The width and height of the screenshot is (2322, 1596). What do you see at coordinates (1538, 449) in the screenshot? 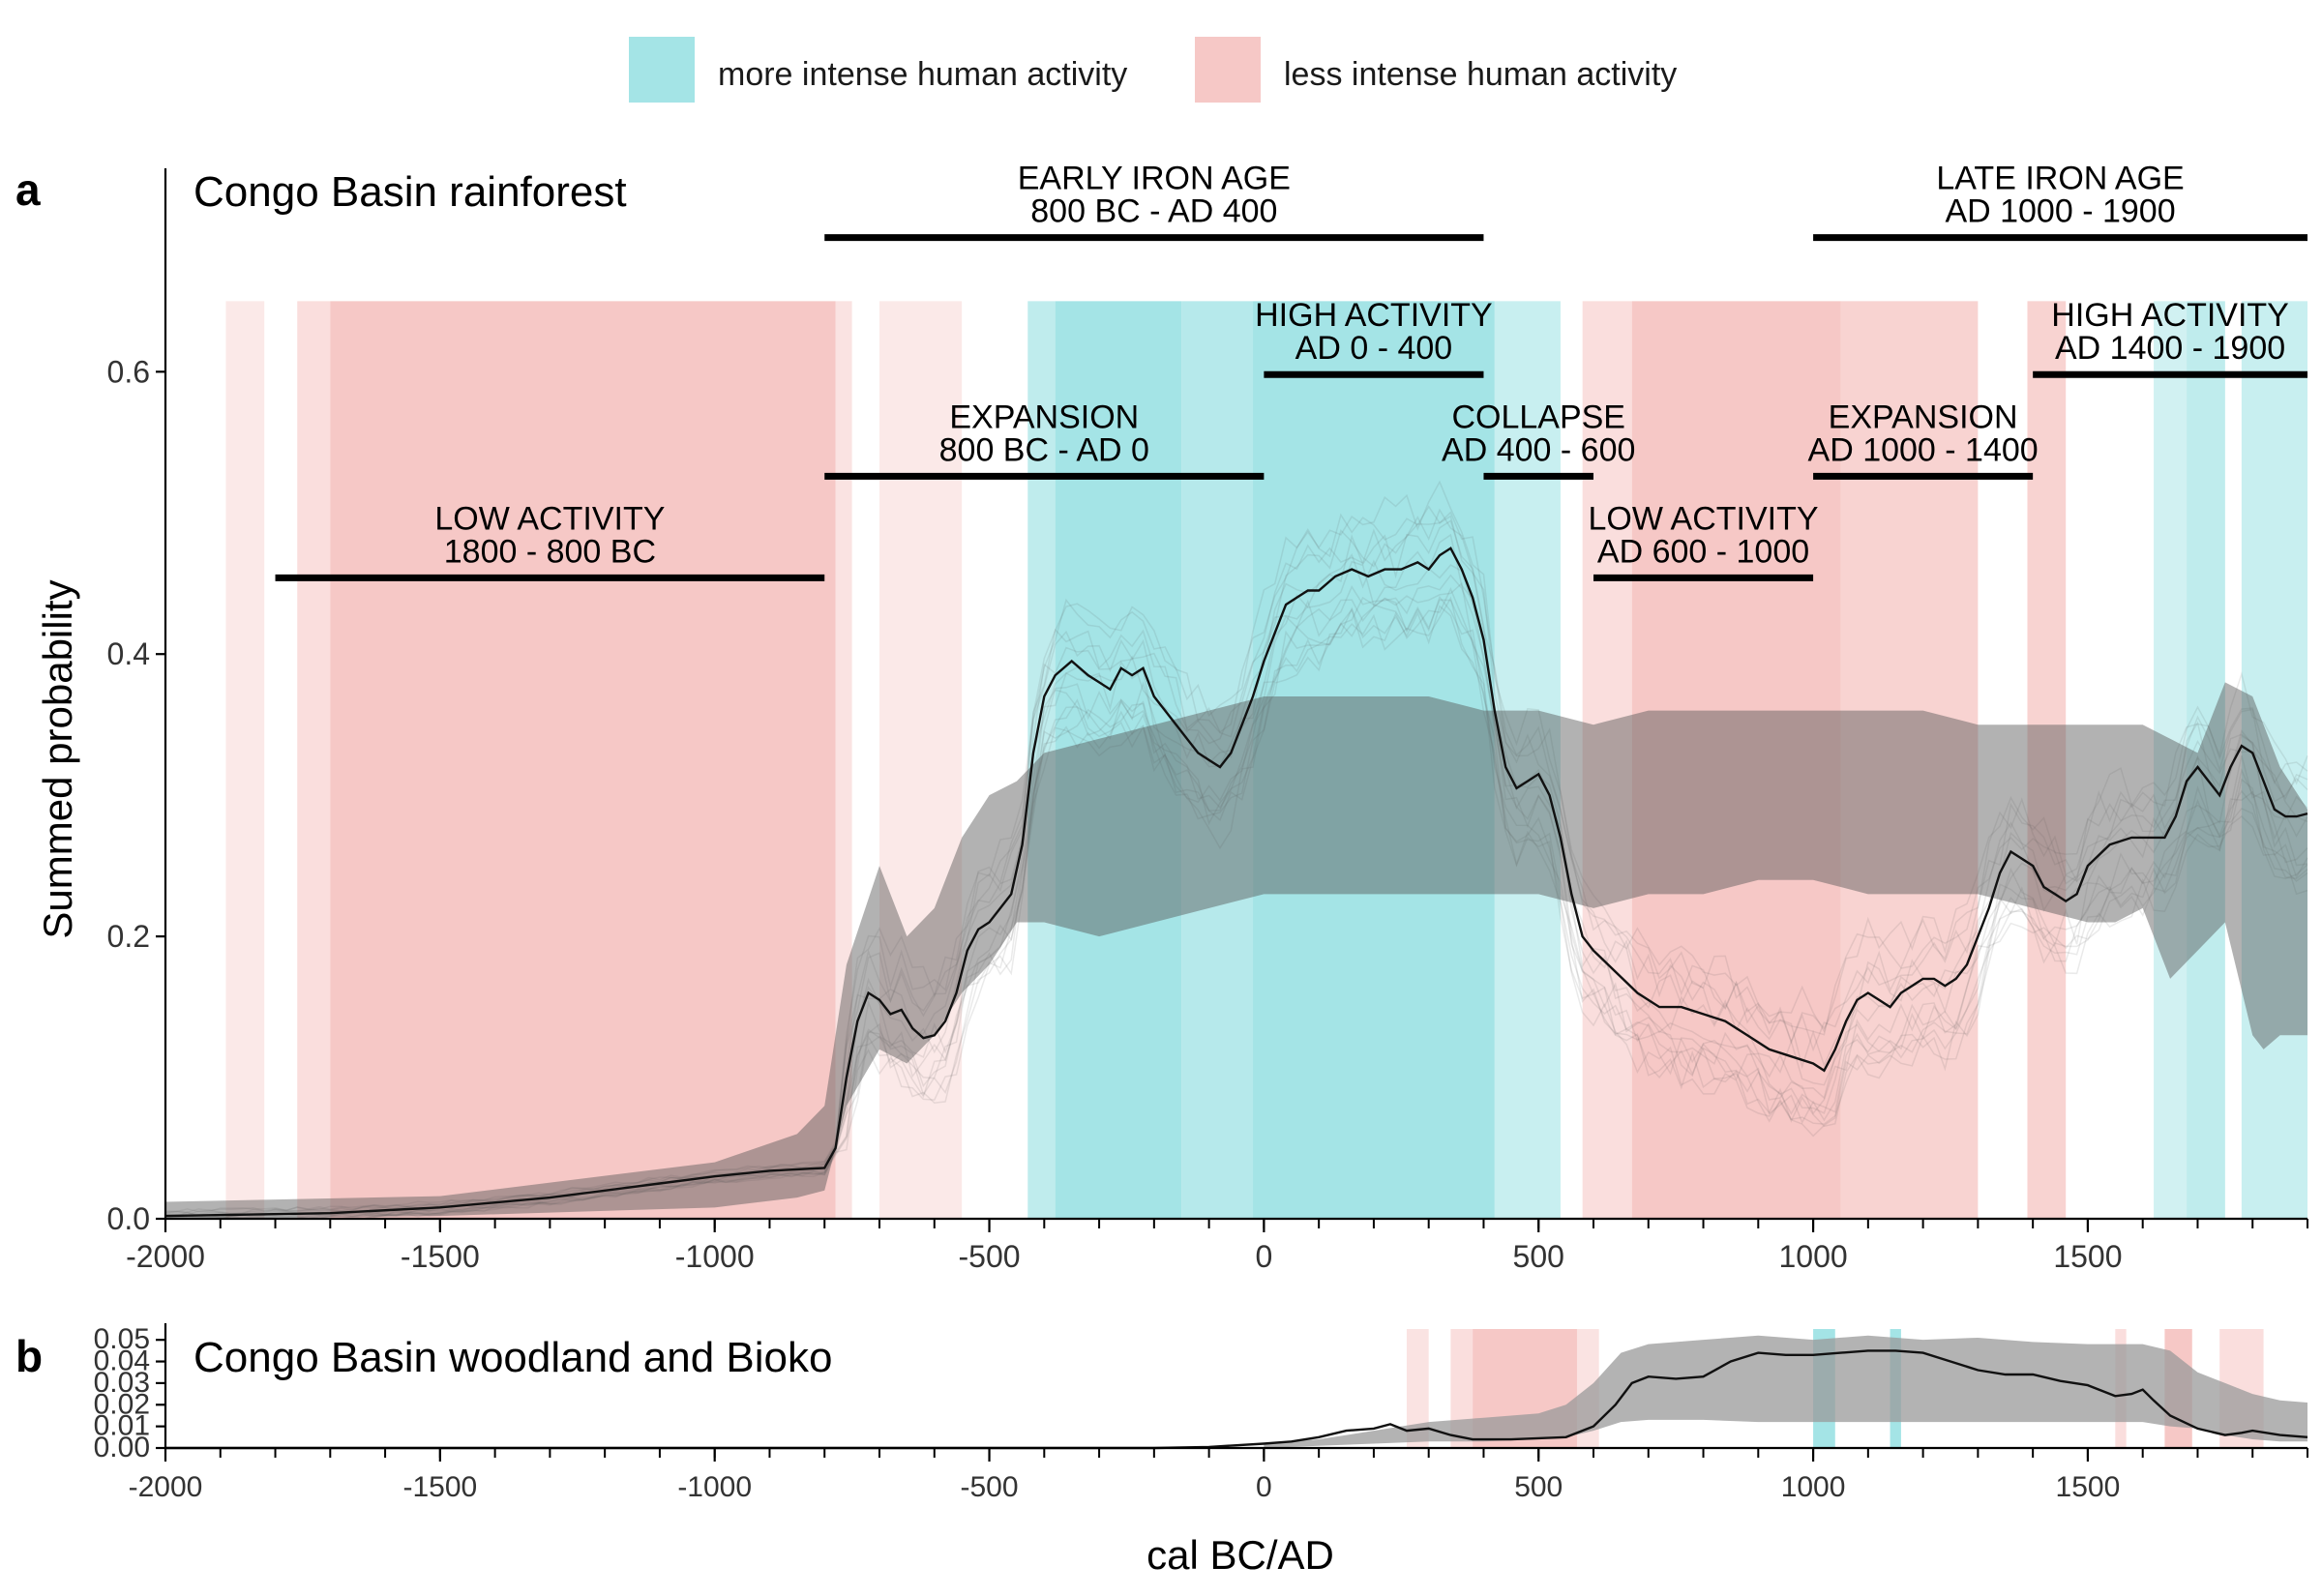
I see `period-dates: AD 400 - 600` at bounding box center [1538, 449].